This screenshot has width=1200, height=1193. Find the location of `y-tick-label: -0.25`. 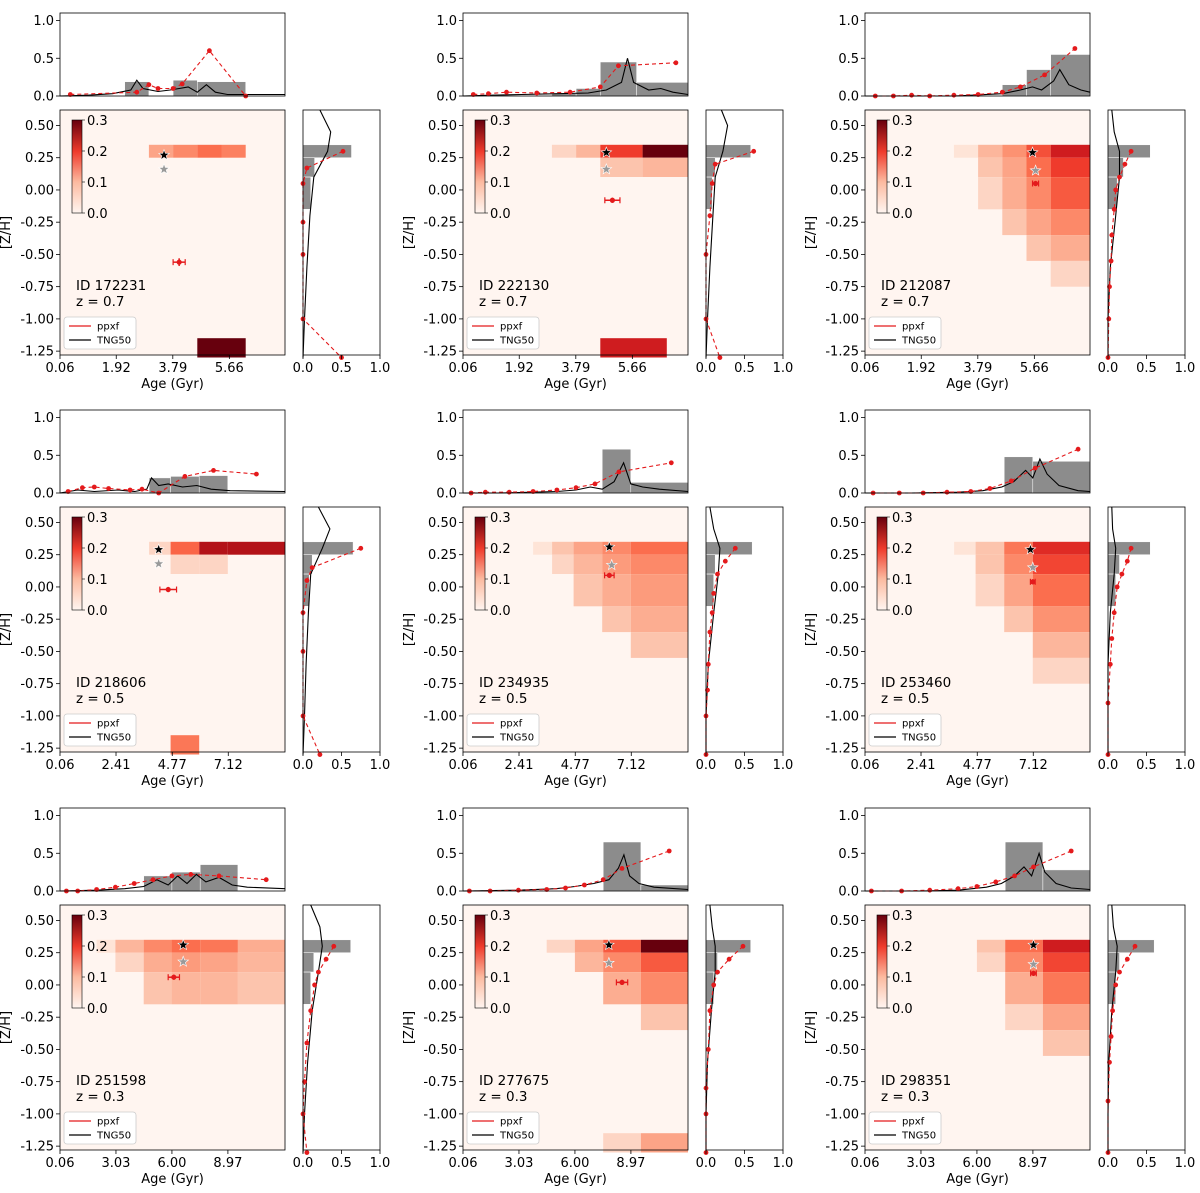

y-tick-label: -0.25 is located at coordinates (842, 223).